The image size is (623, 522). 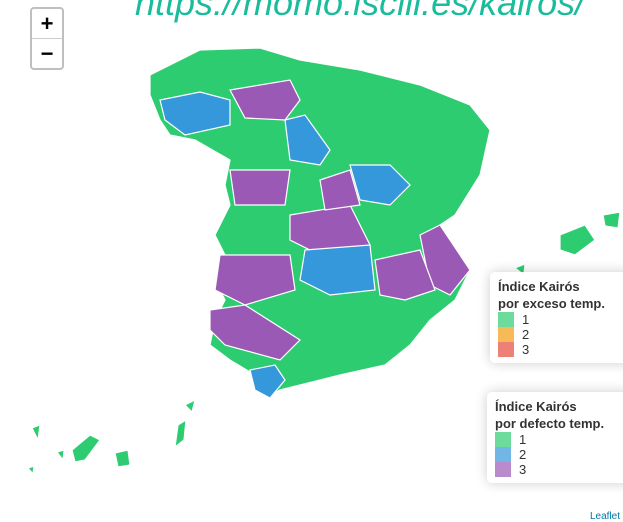 I want to click on legend: Índice Kairós por defecto temp. 1 2 3, so click(x=555, y=437).